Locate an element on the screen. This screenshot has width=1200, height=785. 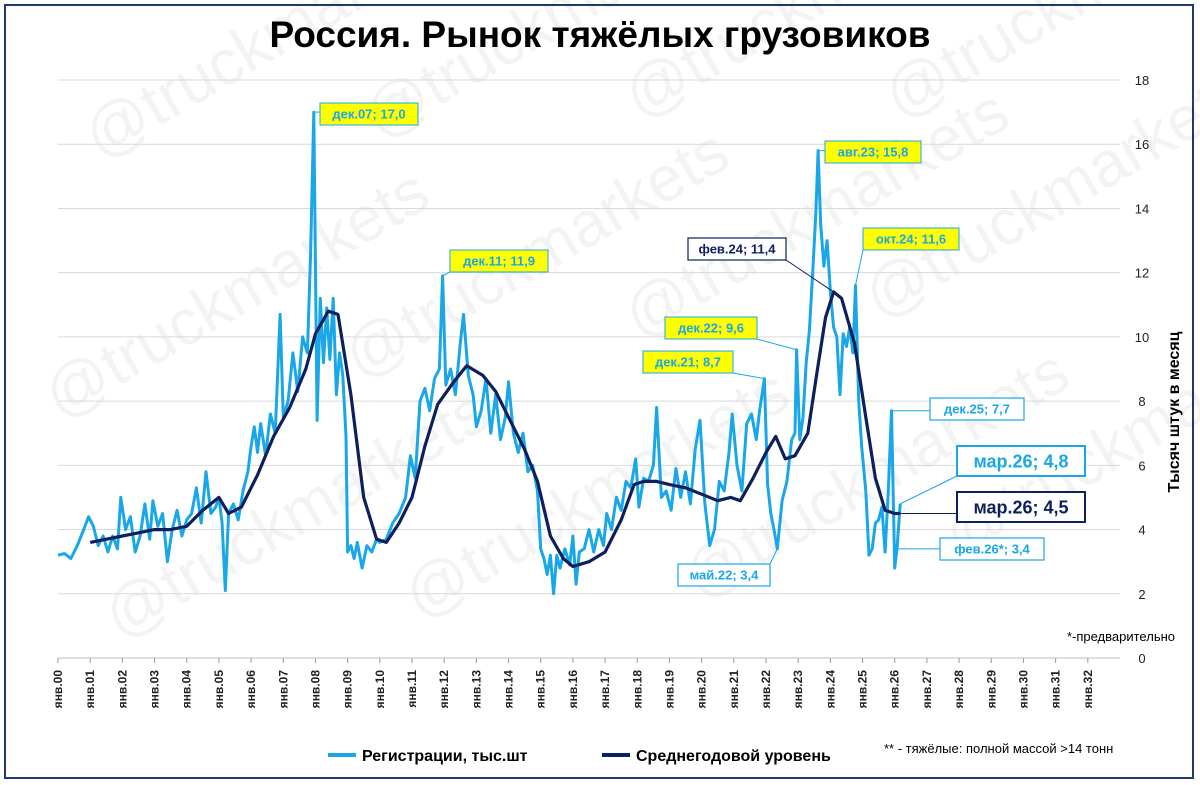
callout-label: дек.11; 11,9 is located at coordinates (499, 261).